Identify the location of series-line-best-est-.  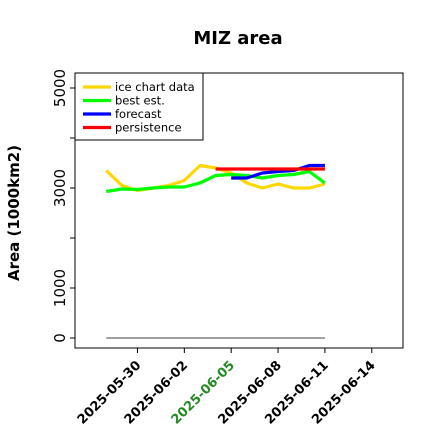
(215, 181).